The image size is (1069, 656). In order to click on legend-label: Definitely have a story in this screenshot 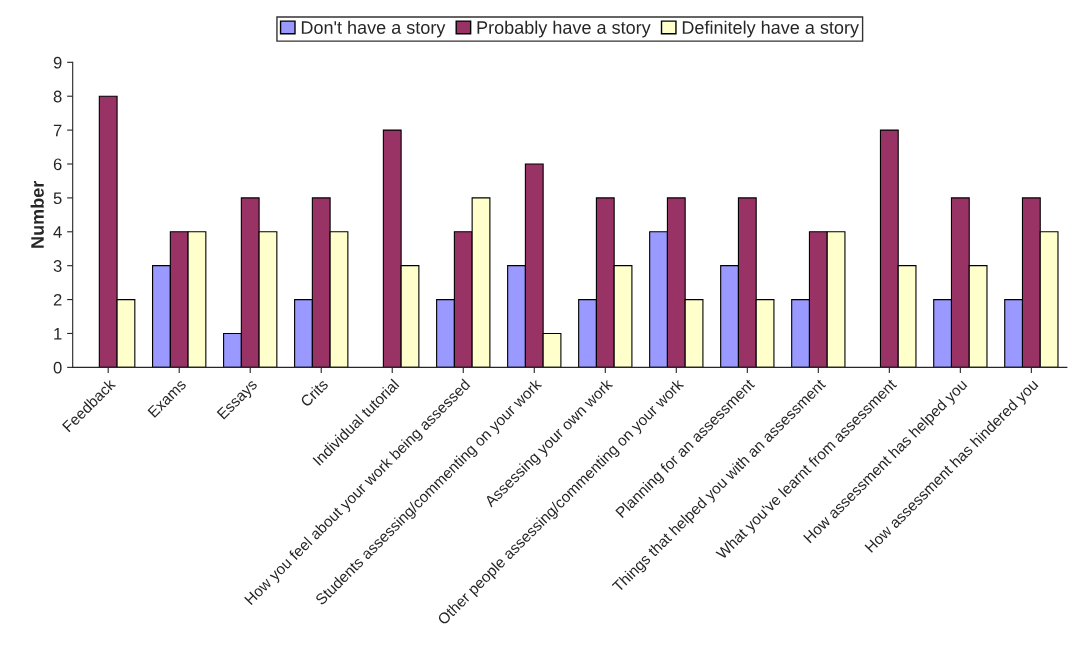, I will do `click(770, 29)`.